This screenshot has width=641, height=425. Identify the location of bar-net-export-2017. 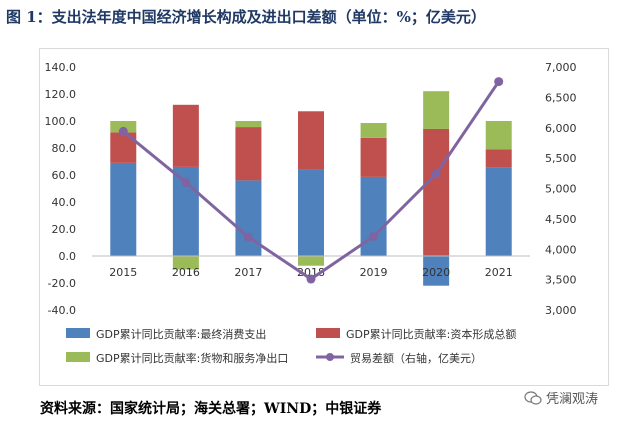
(248, 124).